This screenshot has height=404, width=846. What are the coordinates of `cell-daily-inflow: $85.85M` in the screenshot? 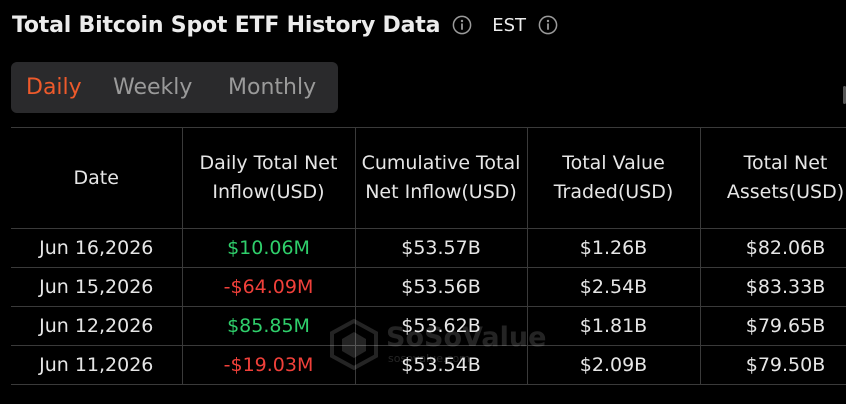 It's located at (268, 326).